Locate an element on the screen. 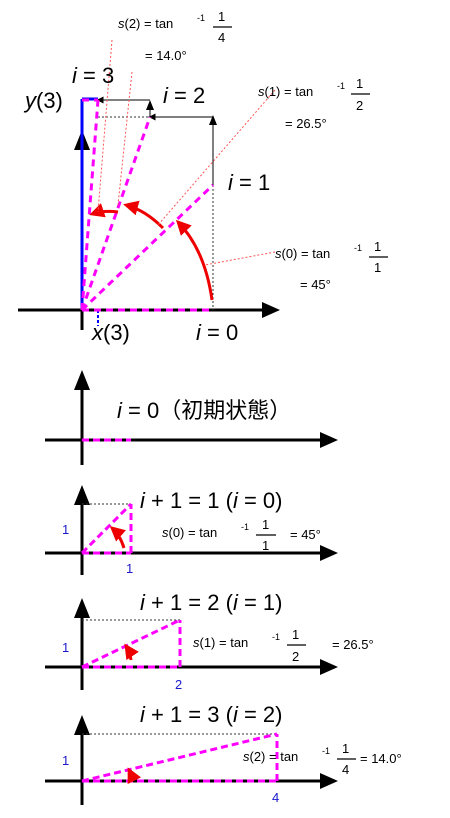 Image resolution: width=450 pixels, height=818 pixels. i1-label: i = 1 is located at coordinates (249, 182).